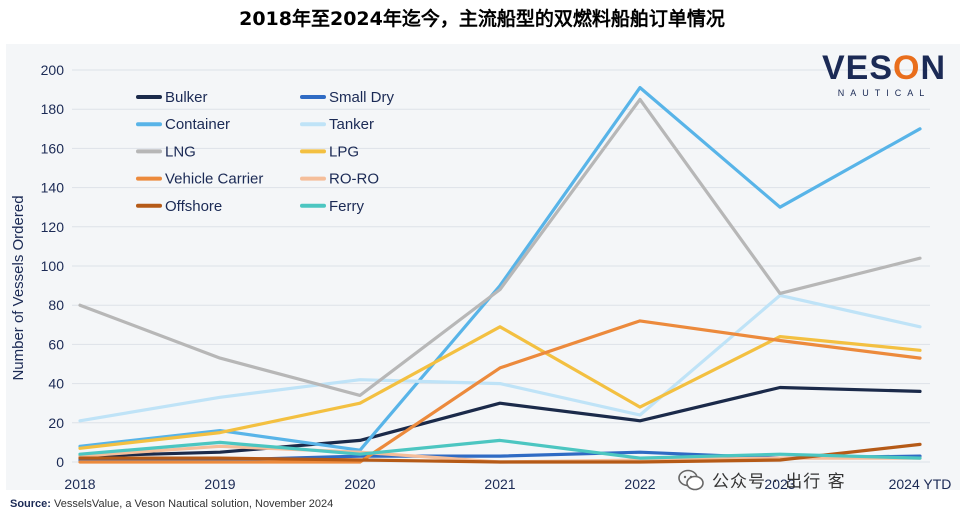 The width and height of the screenshot is (964, 519). I want to click on legend-label-offshore: Offshore, so click(193, 206).